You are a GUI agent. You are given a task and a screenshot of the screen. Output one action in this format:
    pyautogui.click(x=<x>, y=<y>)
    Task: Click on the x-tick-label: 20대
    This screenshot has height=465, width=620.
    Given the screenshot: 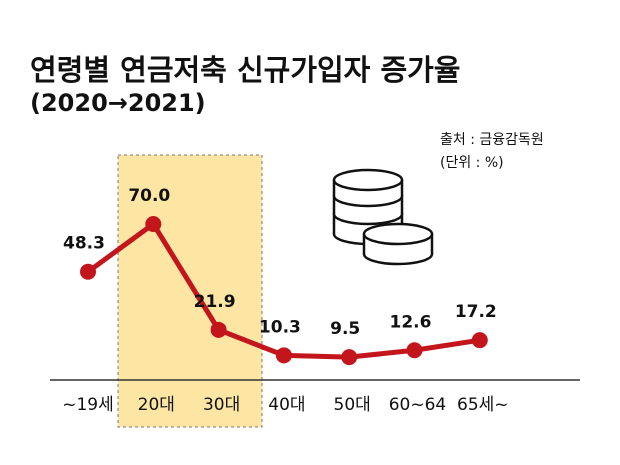 What is the action you would take?
    pyautogui.click(x=156, y=405)
    